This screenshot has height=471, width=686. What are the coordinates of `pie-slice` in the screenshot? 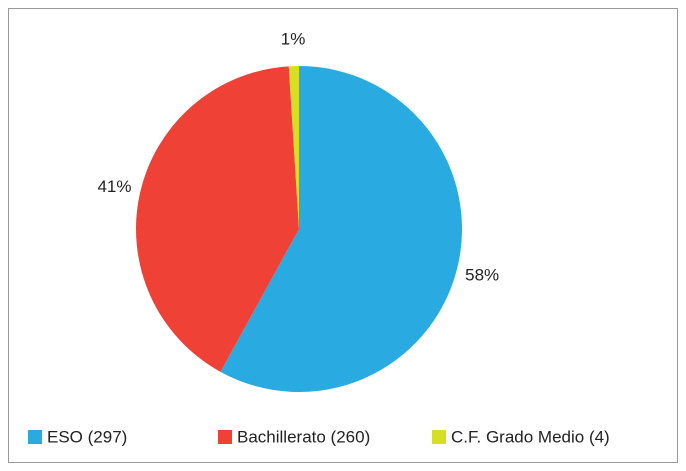 It's located at (293, 147).